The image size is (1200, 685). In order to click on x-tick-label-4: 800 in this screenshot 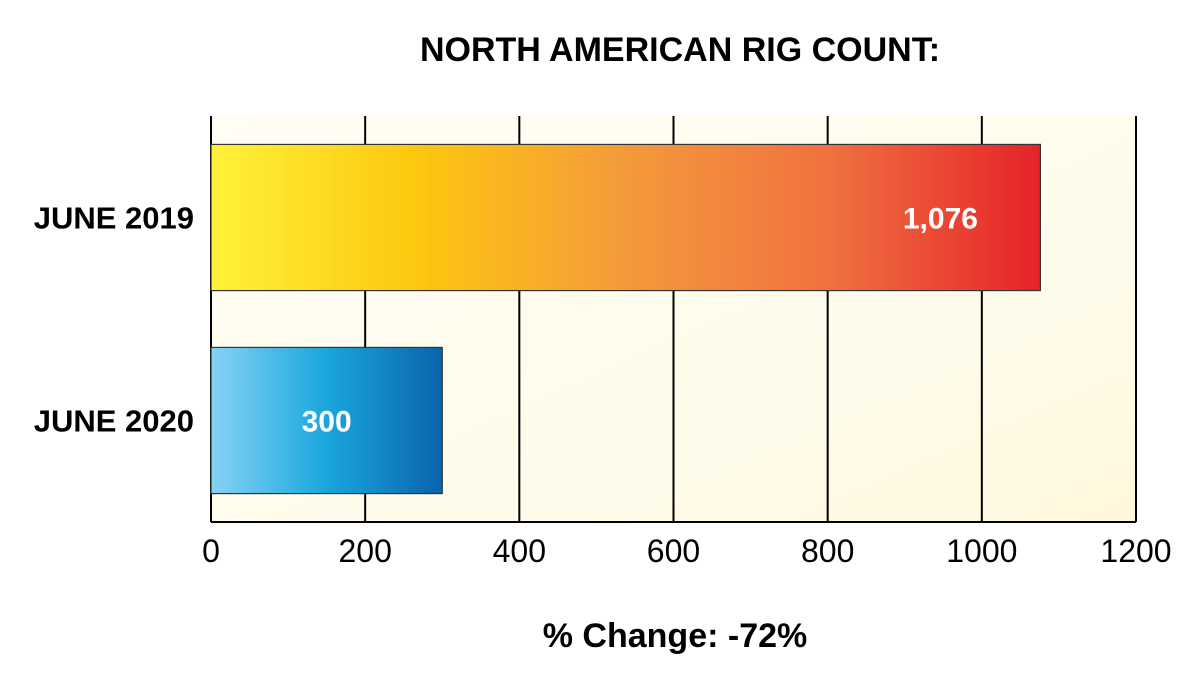, I will do `click(827, 551)`.